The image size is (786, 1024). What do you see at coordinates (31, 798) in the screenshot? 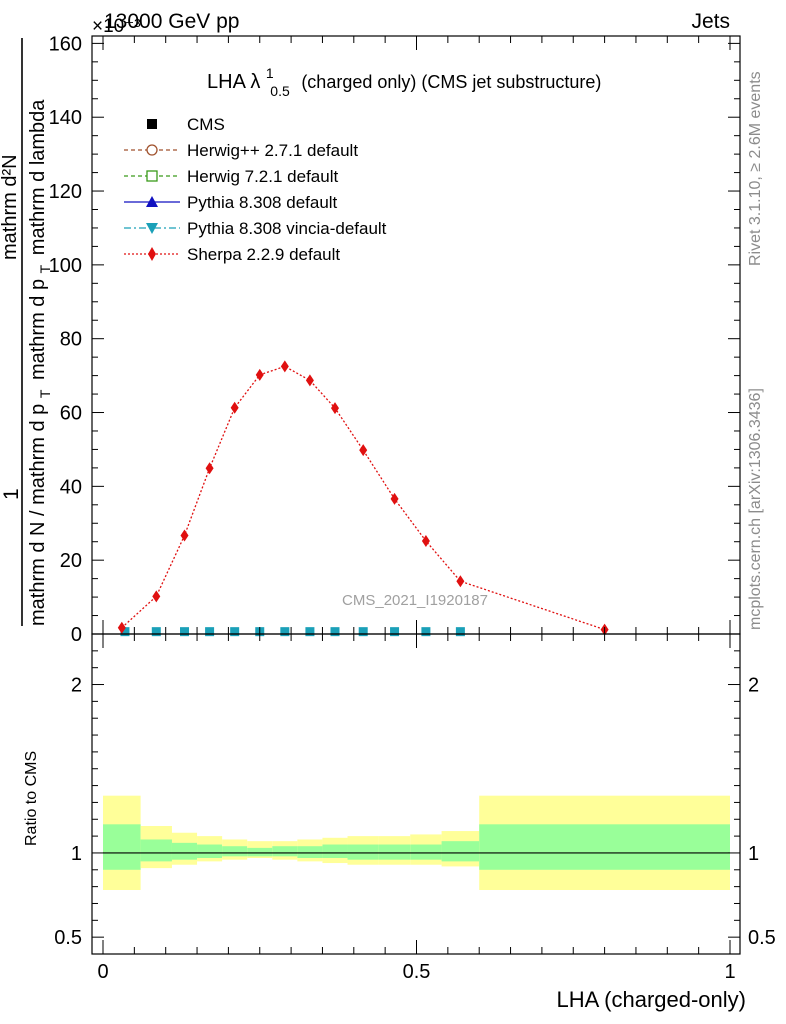
I see `ratio-ylabel: Ratio to CMS` at bounding box center [31, 798].